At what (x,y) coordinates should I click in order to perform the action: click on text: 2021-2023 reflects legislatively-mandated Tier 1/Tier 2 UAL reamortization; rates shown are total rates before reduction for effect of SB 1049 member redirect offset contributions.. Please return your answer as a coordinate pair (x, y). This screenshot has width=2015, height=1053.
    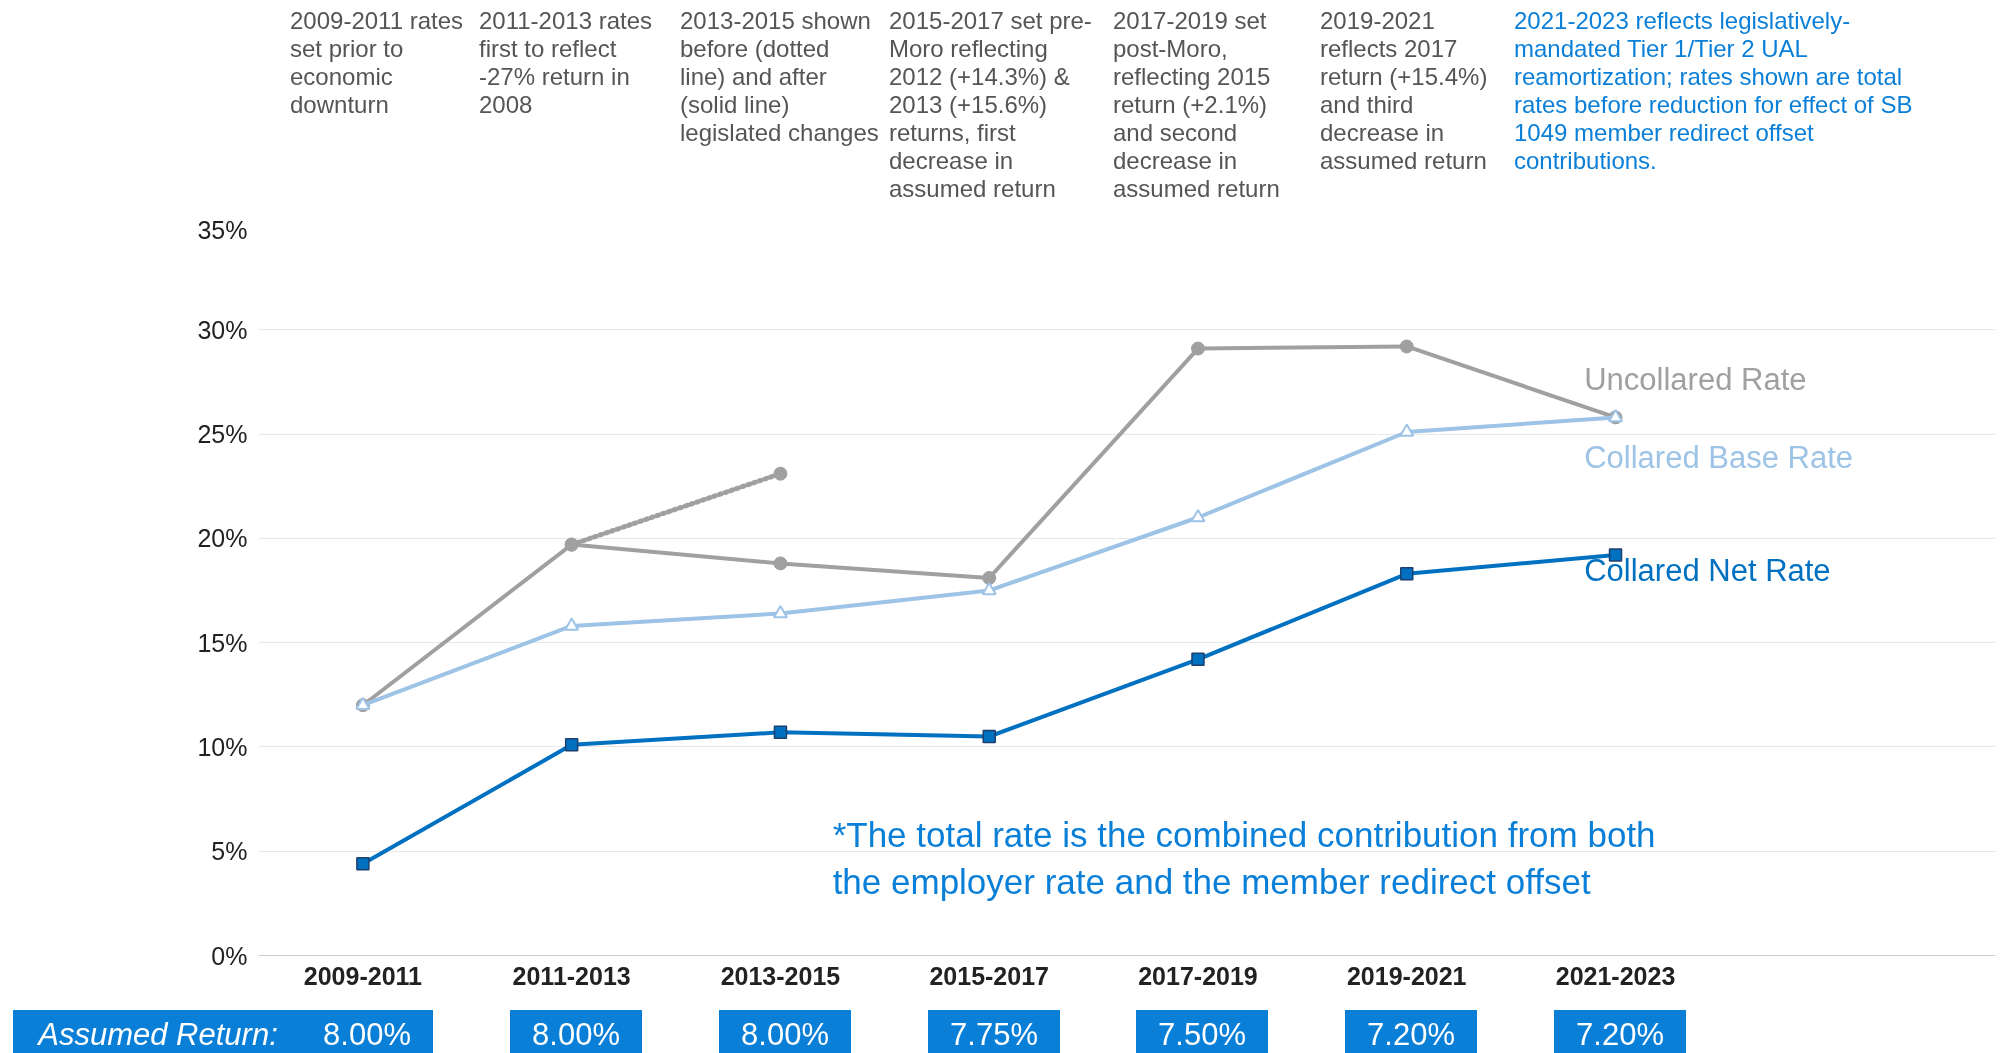
    Looking at the image, I should click on (1714, 91).